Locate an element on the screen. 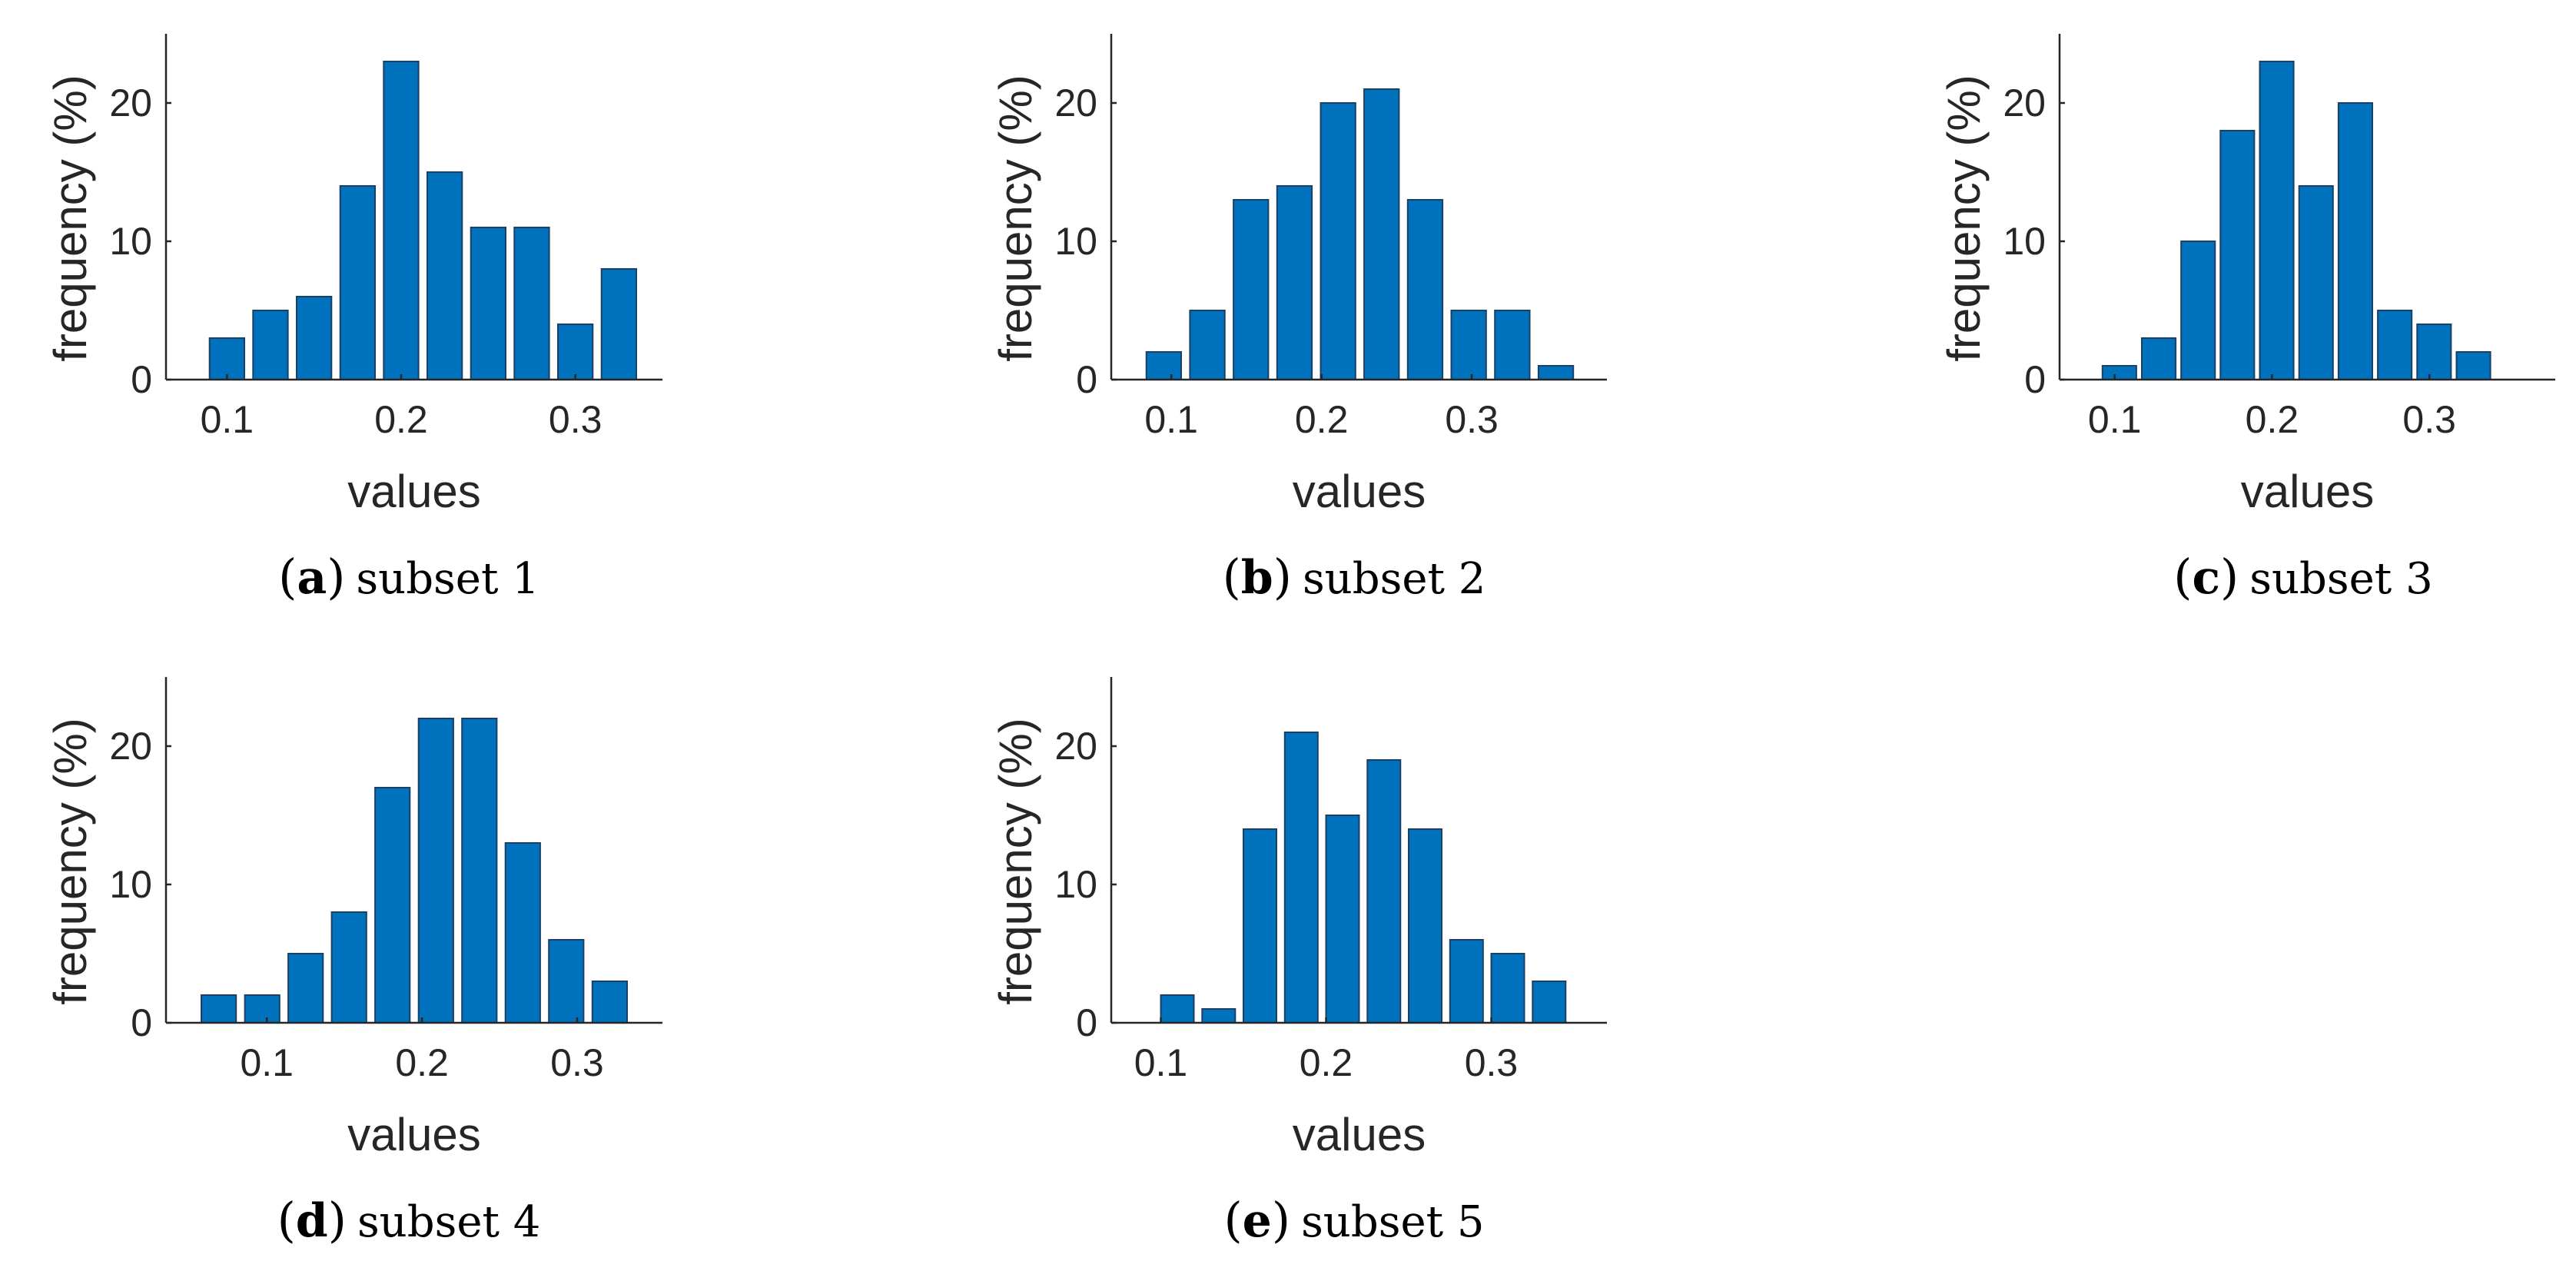 The image size is (2576, 1261). panel-caption: (d) subset 4 is located at coordinates (409, 1220).